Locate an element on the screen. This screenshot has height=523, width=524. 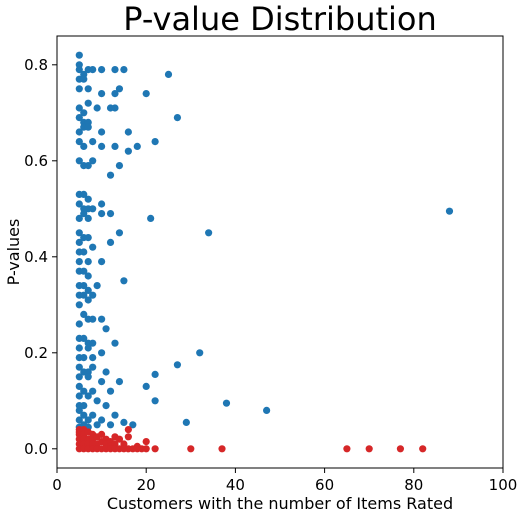
y-tick-label: 0.2 is located at coordinates (36, 353).